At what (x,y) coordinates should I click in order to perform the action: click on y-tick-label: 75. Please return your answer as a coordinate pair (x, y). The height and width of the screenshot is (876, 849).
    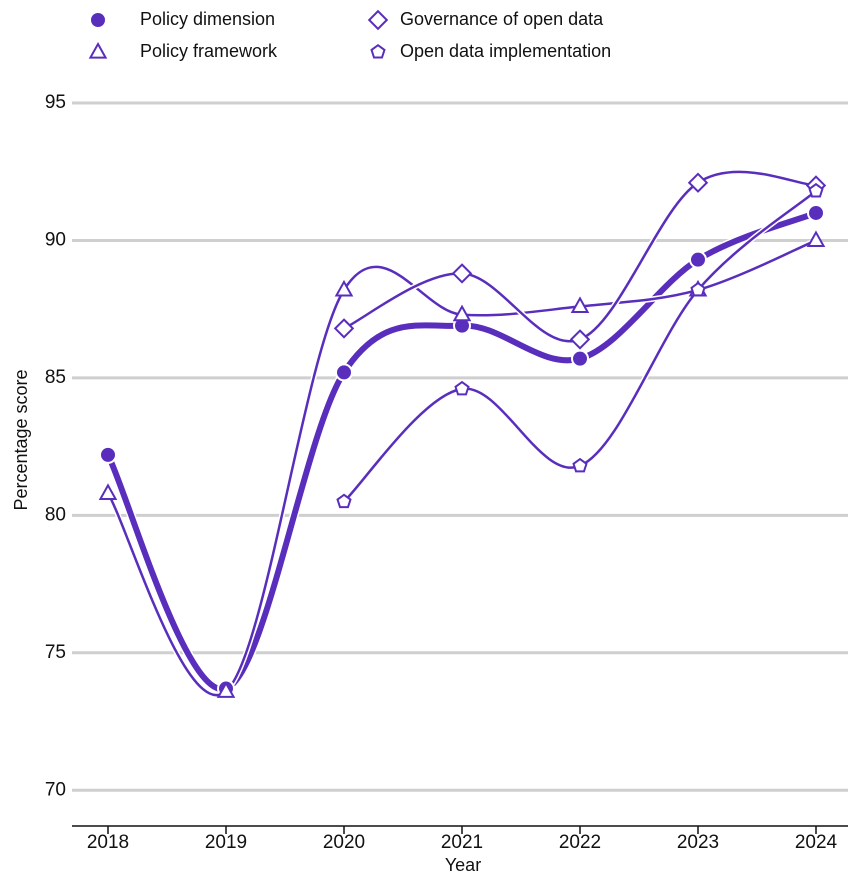
    Looking at the image, I should click on (55, 652).